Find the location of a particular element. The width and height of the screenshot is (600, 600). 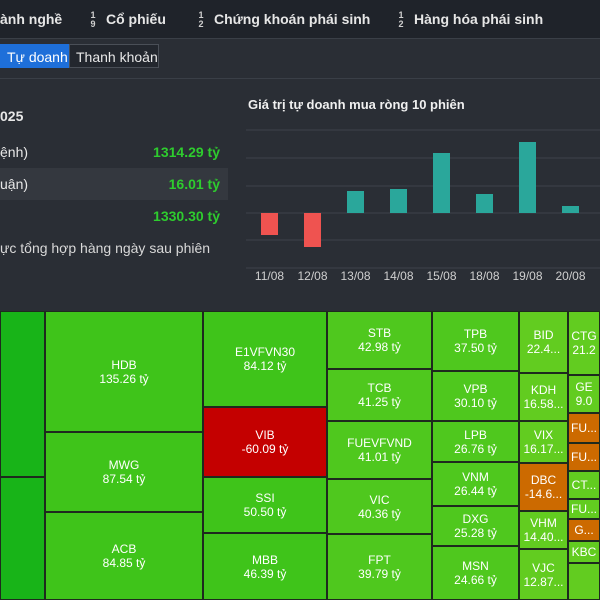

summary-row: uận) 16.01 tỷ is located at coordinates (114, 184).